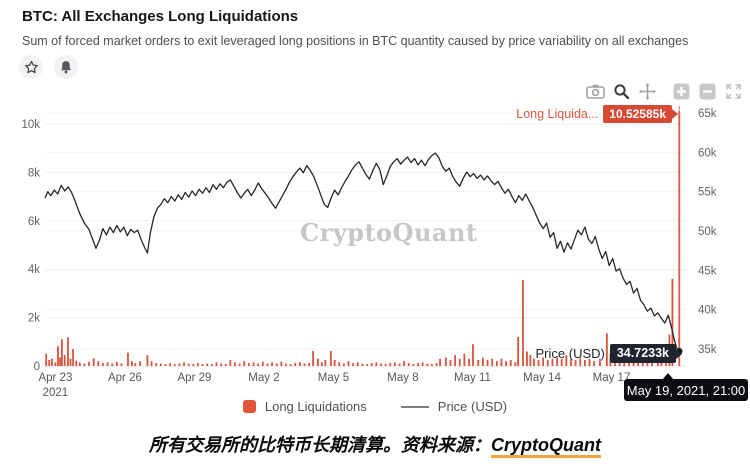 Image resolution: width=750 pixels, height=471 pixels. I want to click on zoom-search-icon, so click(621, 91).